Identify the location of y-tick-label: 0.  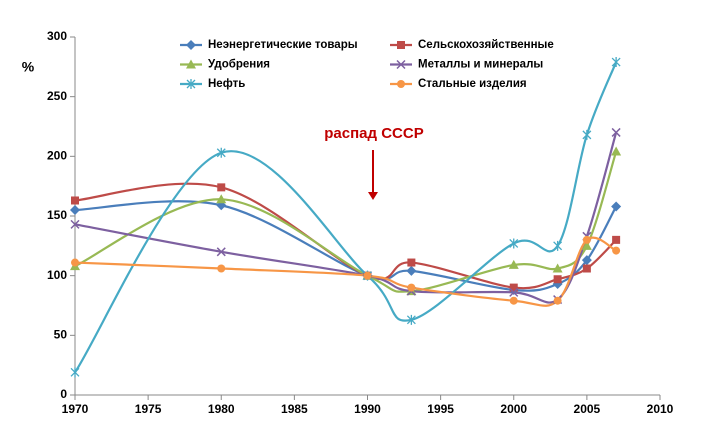
(63, 394).